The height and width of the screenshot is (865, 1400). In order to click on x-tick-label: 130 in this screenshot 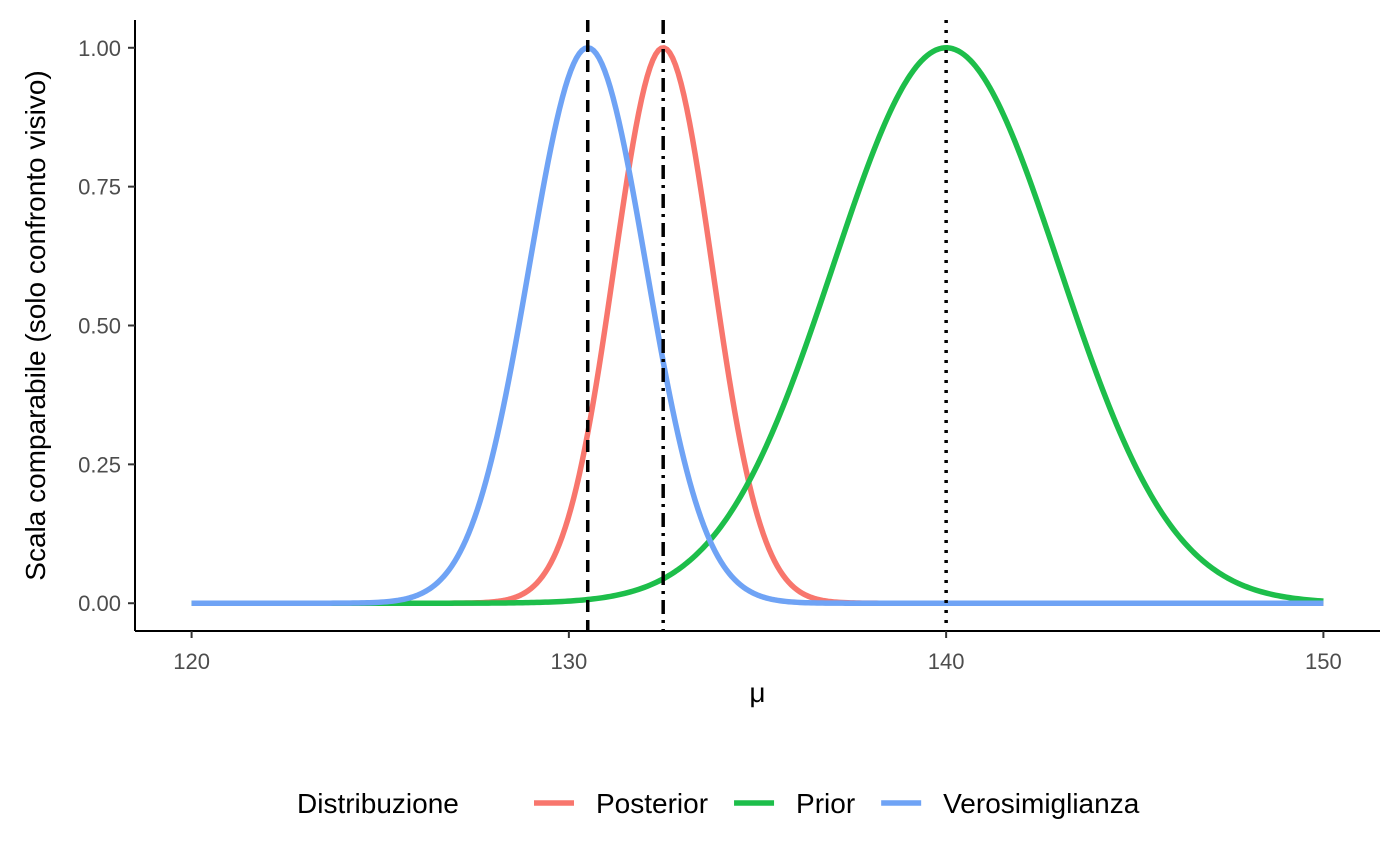, I will do `click(569, 661)`.